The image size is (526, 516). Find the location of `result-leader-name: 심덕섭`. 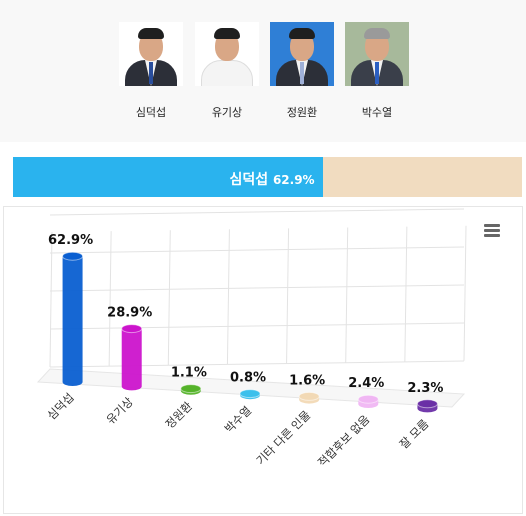

result-leader-name: 심덕섭 is located at coordinates (249, 180).